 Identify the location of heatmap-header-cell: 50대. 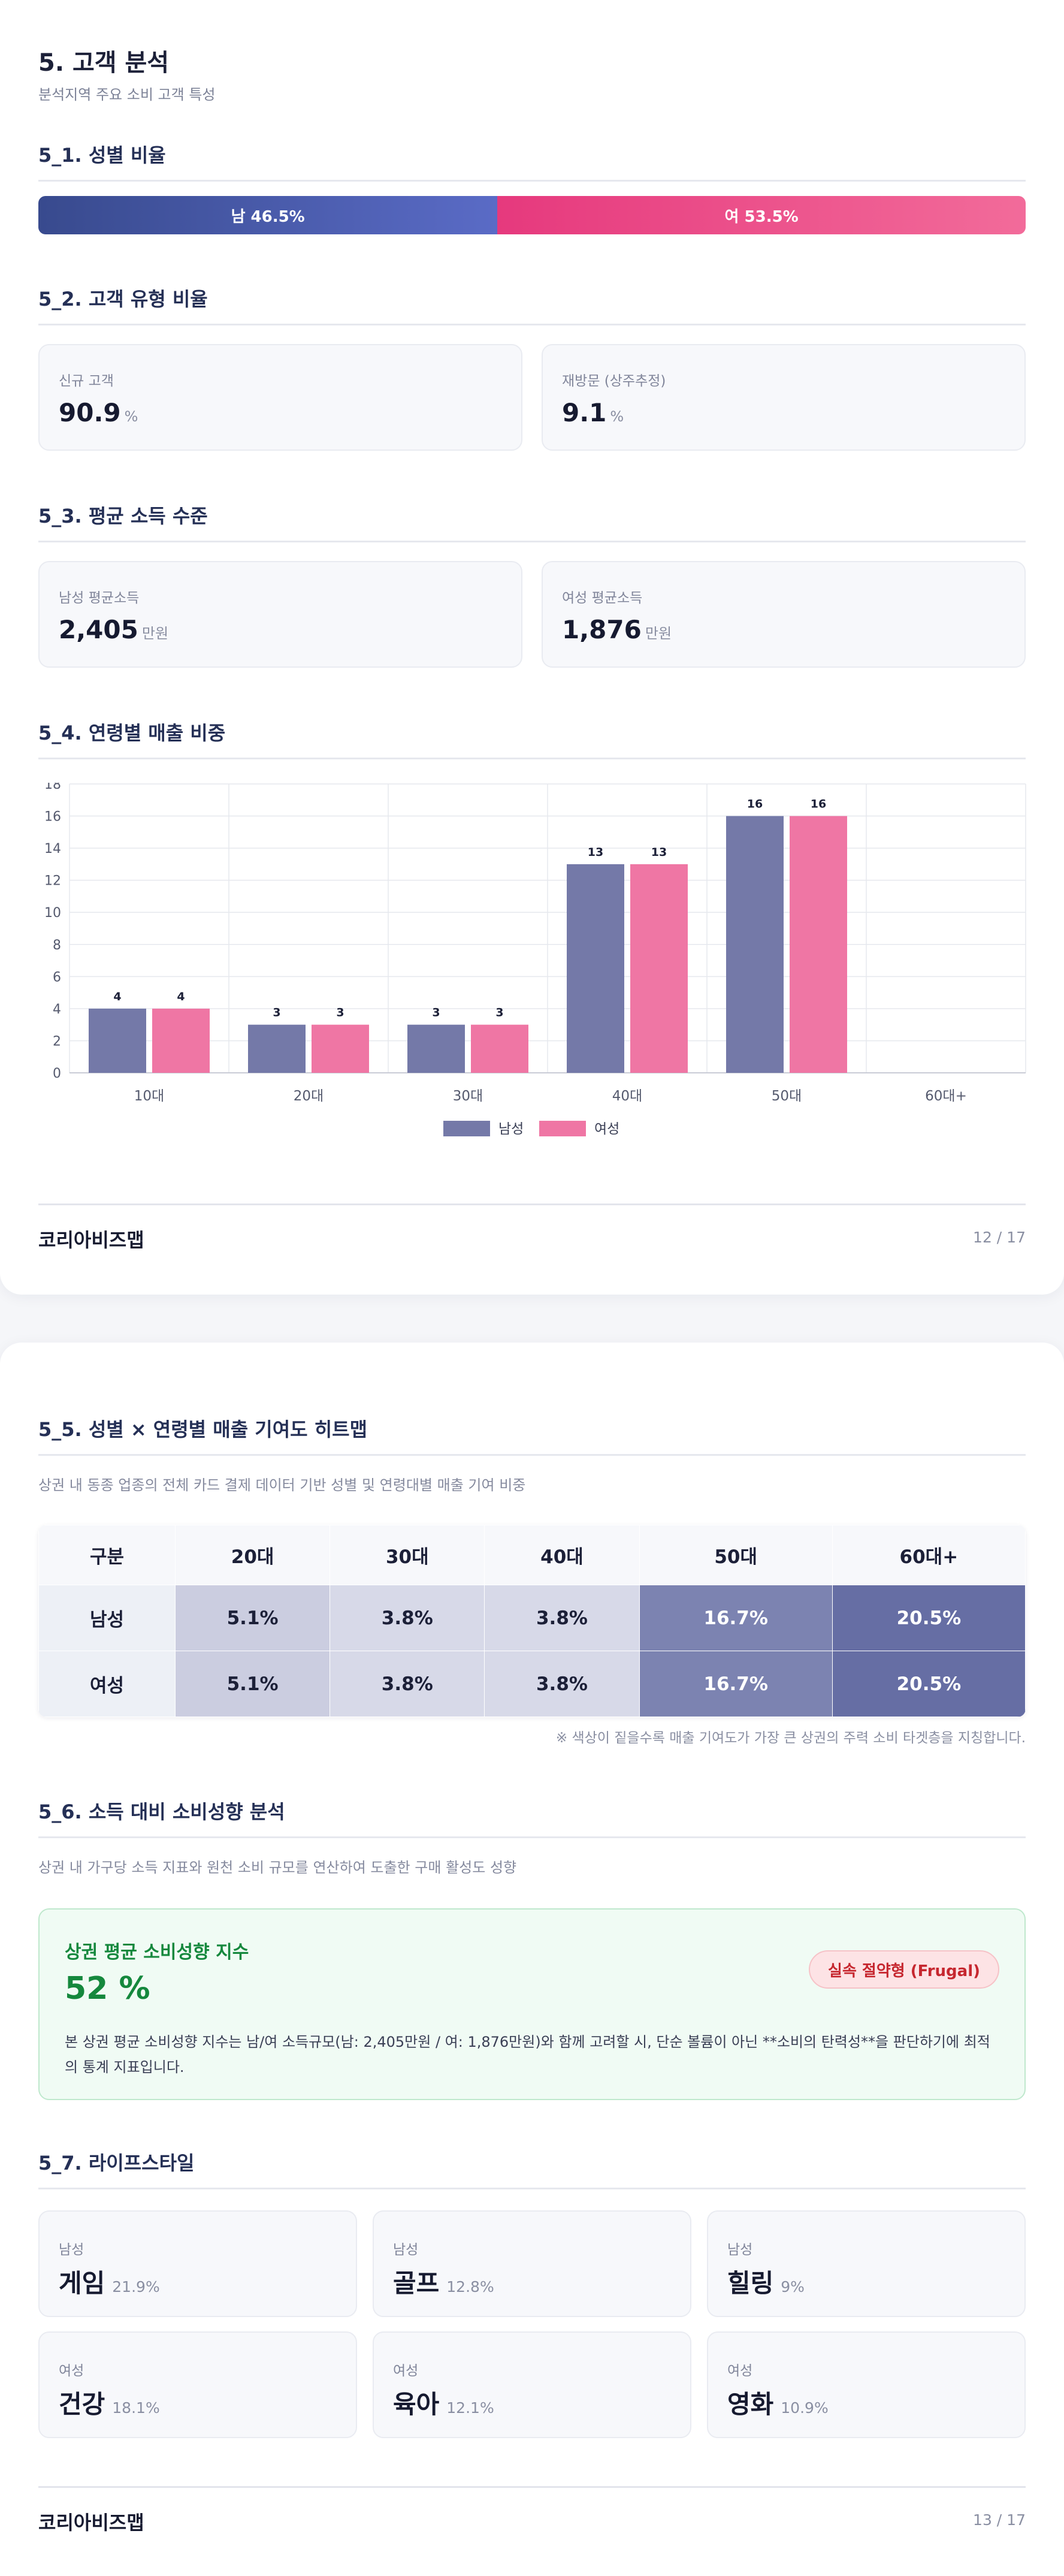
(736, 1555).